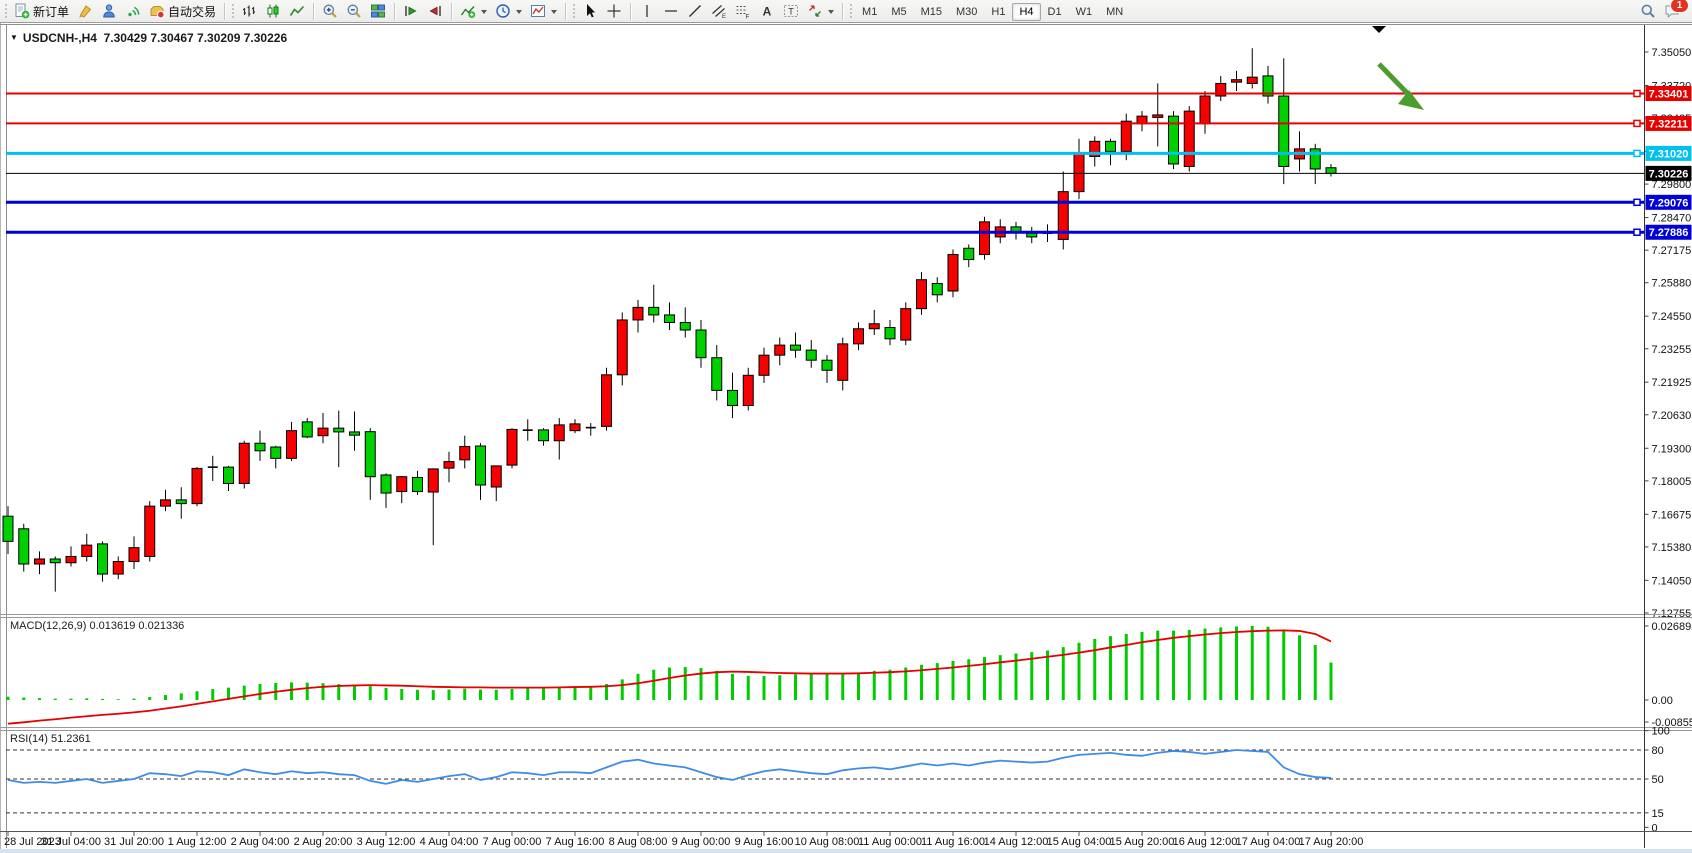 Image resolution: width=1692 pixels, height=853 pixels. I want to click on svg-text: 9 Aug 16:00, so click(764, 842).